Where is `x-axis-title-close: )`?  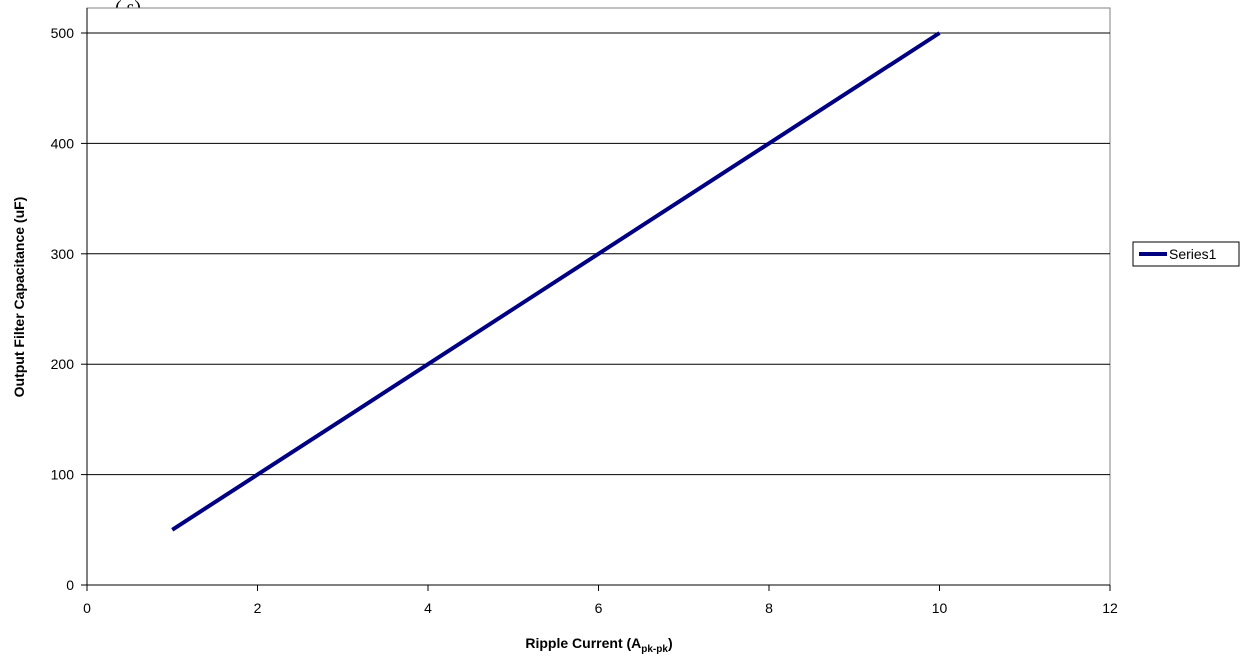
x-axis-title-close: ) is located at coordinates (670, 643).